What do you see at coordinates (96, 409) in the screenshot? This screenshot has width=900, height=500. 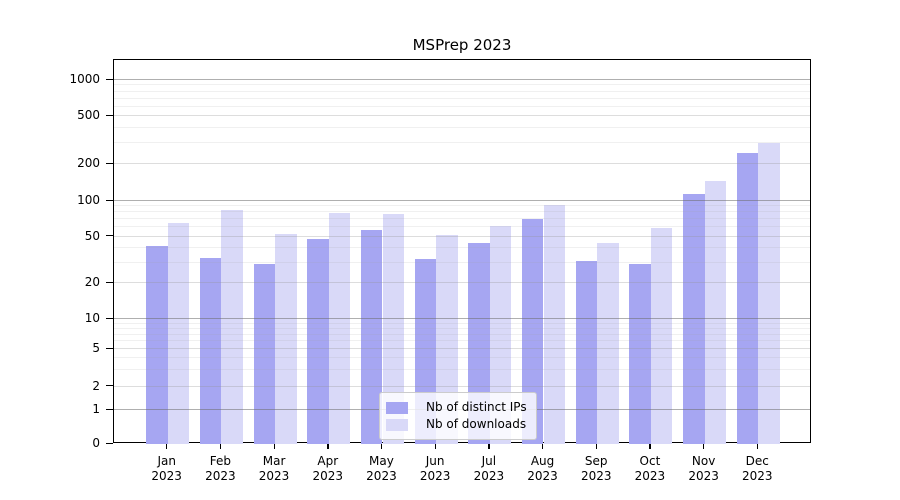 I see `y-tick-label-1: 1` at bounding box center [96, 409].